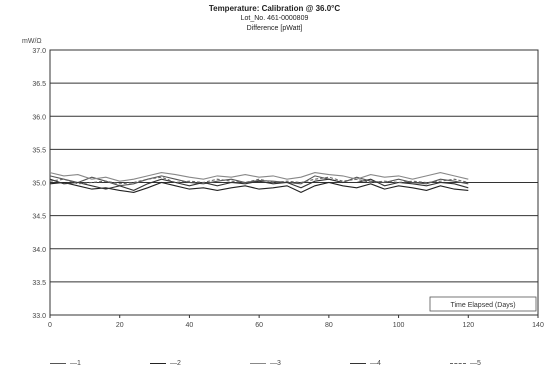  Describe the element at coordinates (39, 217) in the screenshot. I see `y-tick-label: 34.5` at that location.